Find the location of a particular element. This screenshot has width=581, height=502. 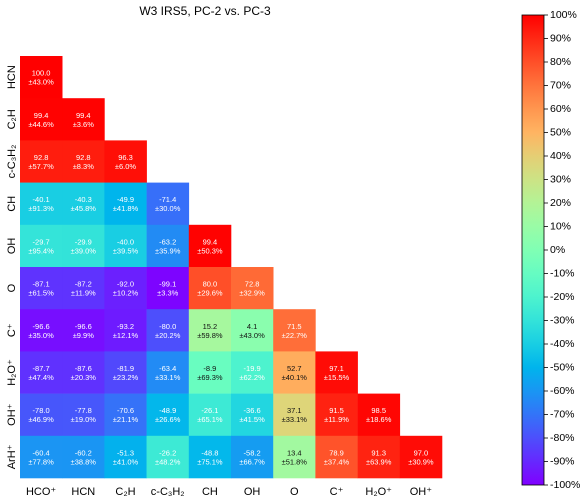

colorbar-tick-label: 60% is located at coordinates (560, 109).